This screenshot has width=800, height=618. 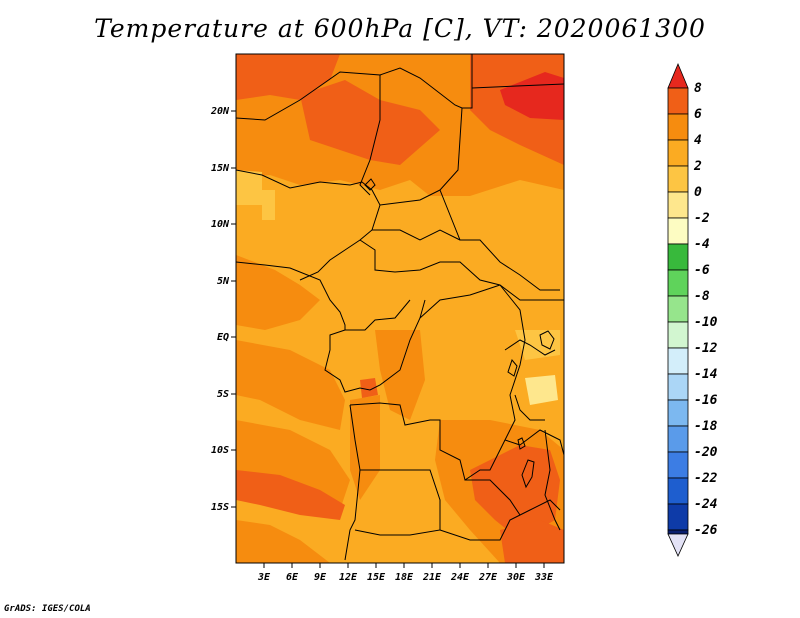 I want to click on lon-label: 33E, so click(x=544, y=577).